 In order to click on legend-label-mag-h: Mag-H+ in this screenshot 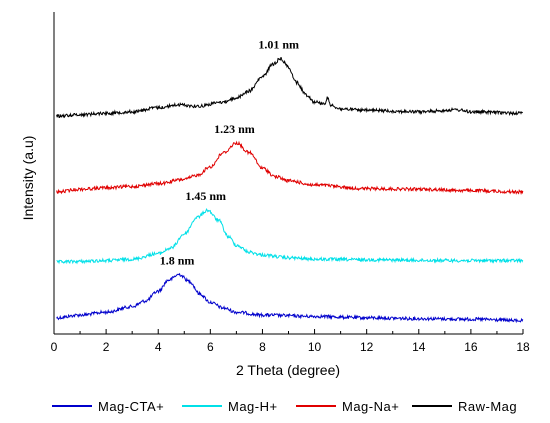, I will do `click(253, 406)`.